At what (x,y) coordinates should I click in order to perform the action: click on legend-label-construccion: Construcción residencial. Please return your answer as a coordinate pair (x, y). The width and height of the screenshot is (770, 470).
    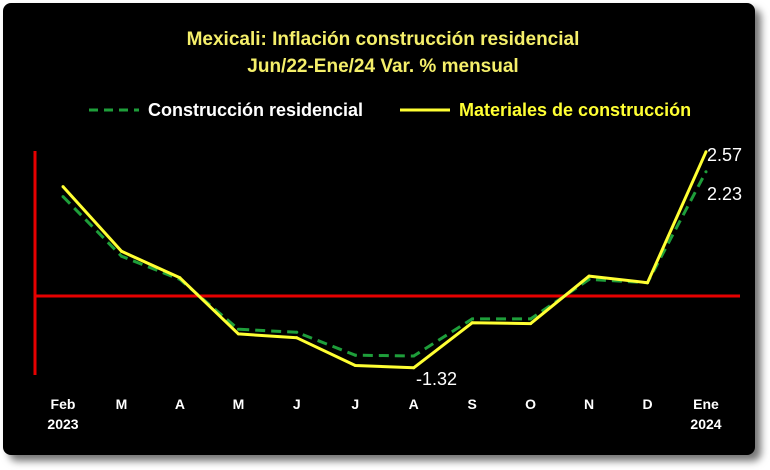
    Looking at the image, I should click on (255, 110).